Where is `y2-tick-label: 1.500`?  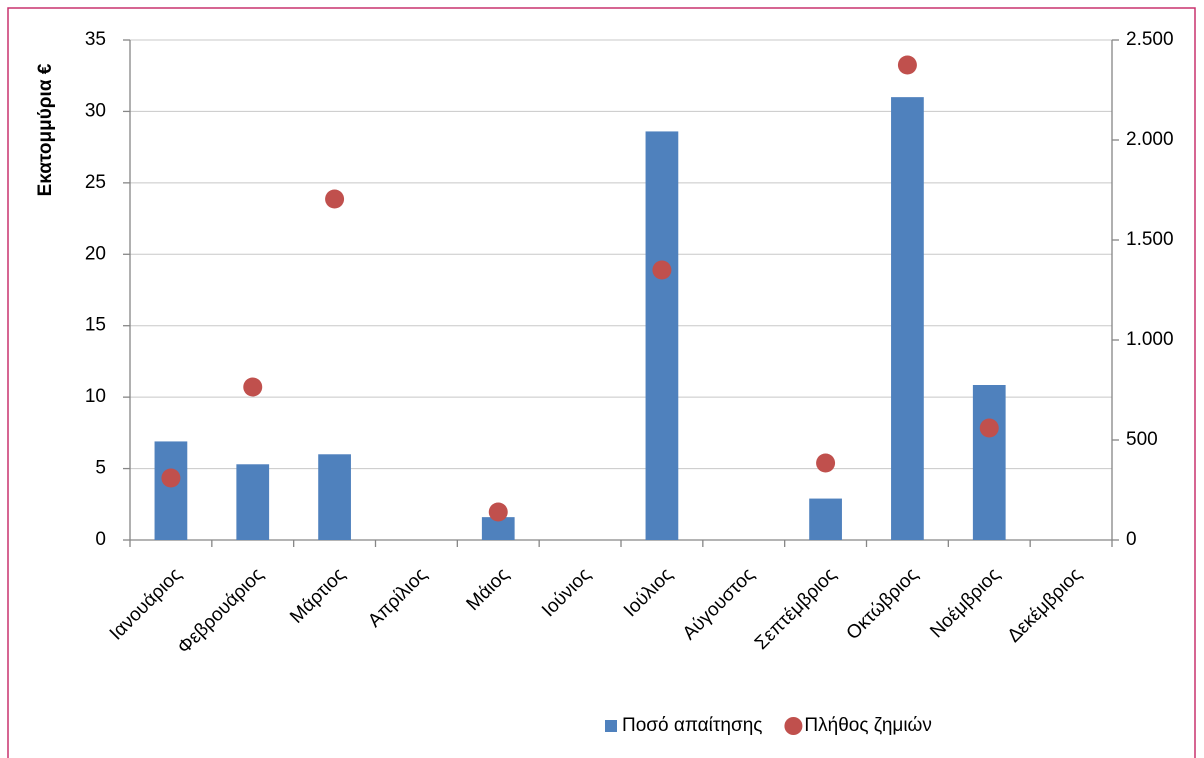
y2-tick-label: 1.500 is located at coordinates (1150, 239).